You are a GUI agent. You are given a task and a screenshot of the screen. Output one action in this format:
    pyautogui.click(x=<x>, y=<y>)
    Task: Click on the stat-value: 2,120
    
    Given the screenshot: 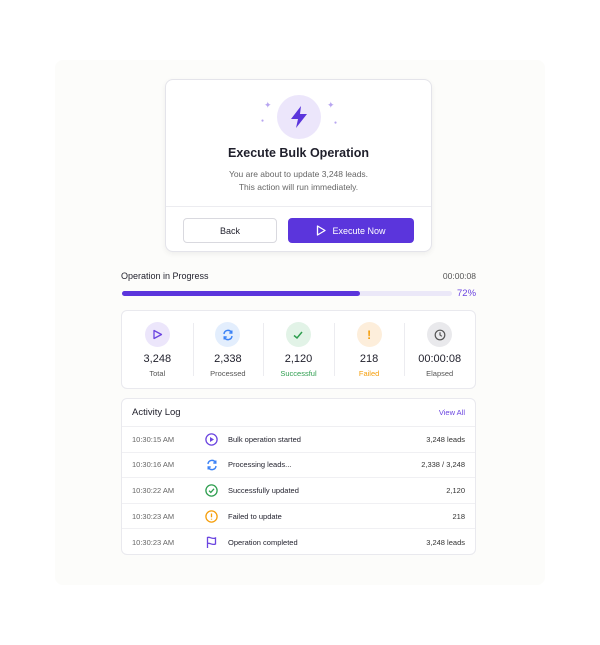 What is the action you would take?
    pyautogui.click(x=298, y=359)
    